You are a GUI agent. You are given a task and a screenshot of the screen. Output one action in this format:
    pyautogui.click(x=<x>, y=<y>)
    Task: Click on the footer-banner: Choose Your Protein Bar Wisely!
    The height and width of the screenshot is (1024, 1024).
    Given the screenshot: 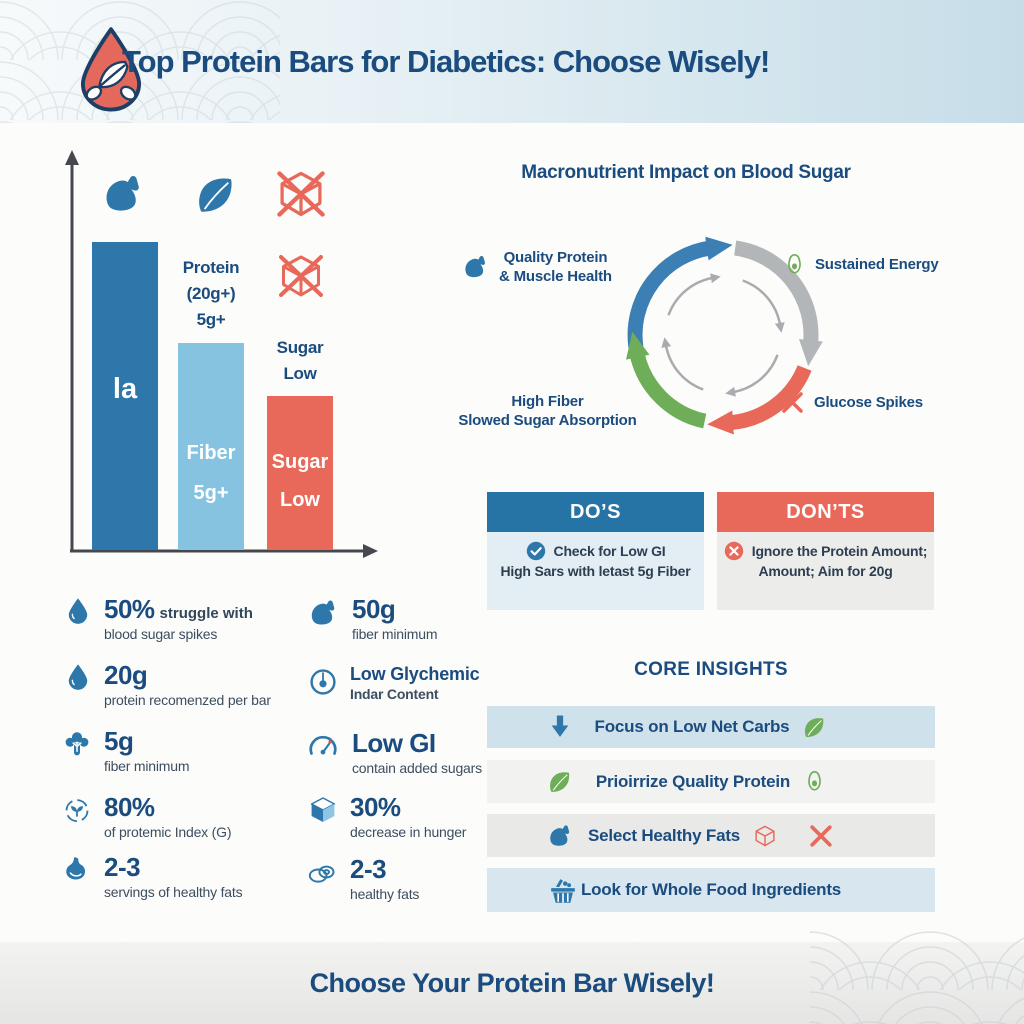 What is the action you would take?
    pyautogui.click(x=512, y=983)
    